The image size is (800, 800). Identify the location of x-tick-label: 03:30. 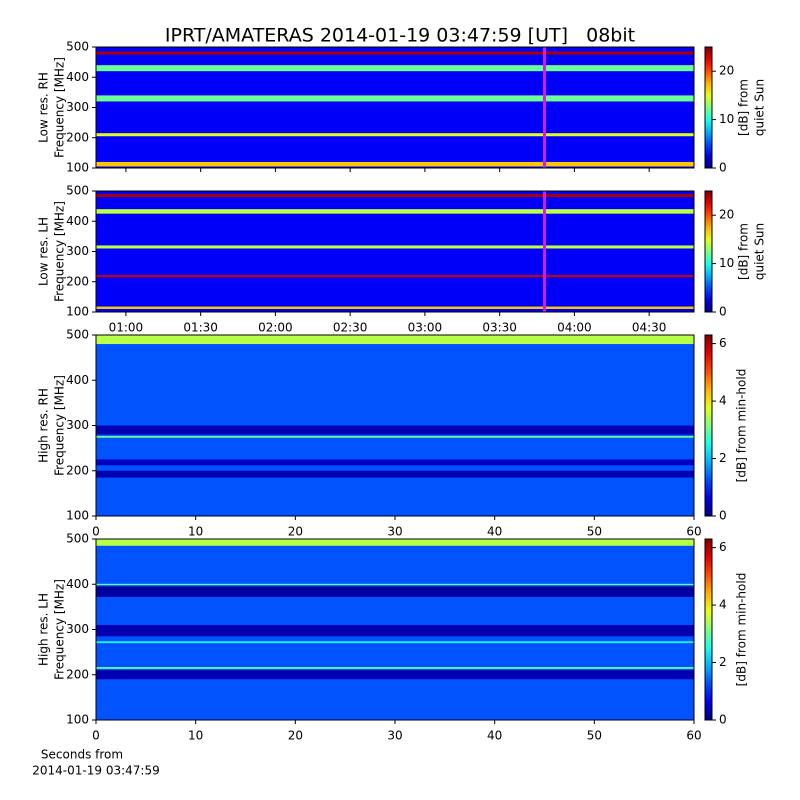
(499, 328).